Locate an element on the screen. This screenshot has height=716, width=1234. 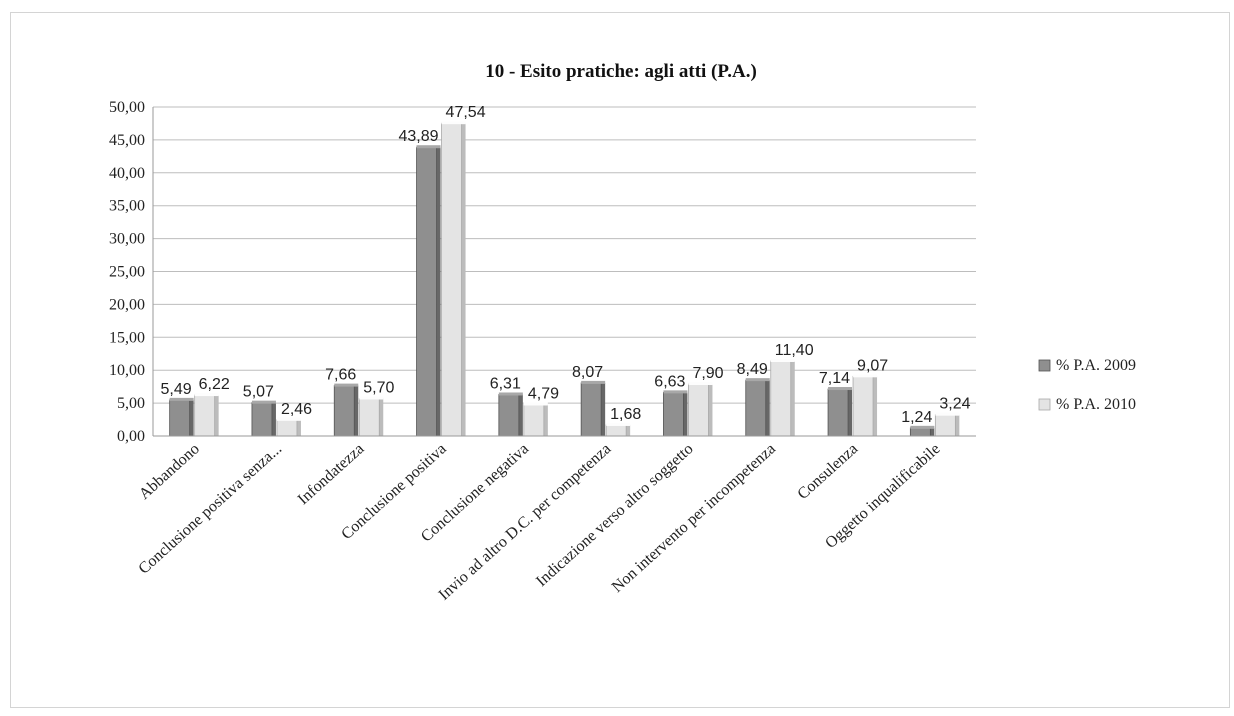
data-label: 43,89 is located at coordinates (419, 136).